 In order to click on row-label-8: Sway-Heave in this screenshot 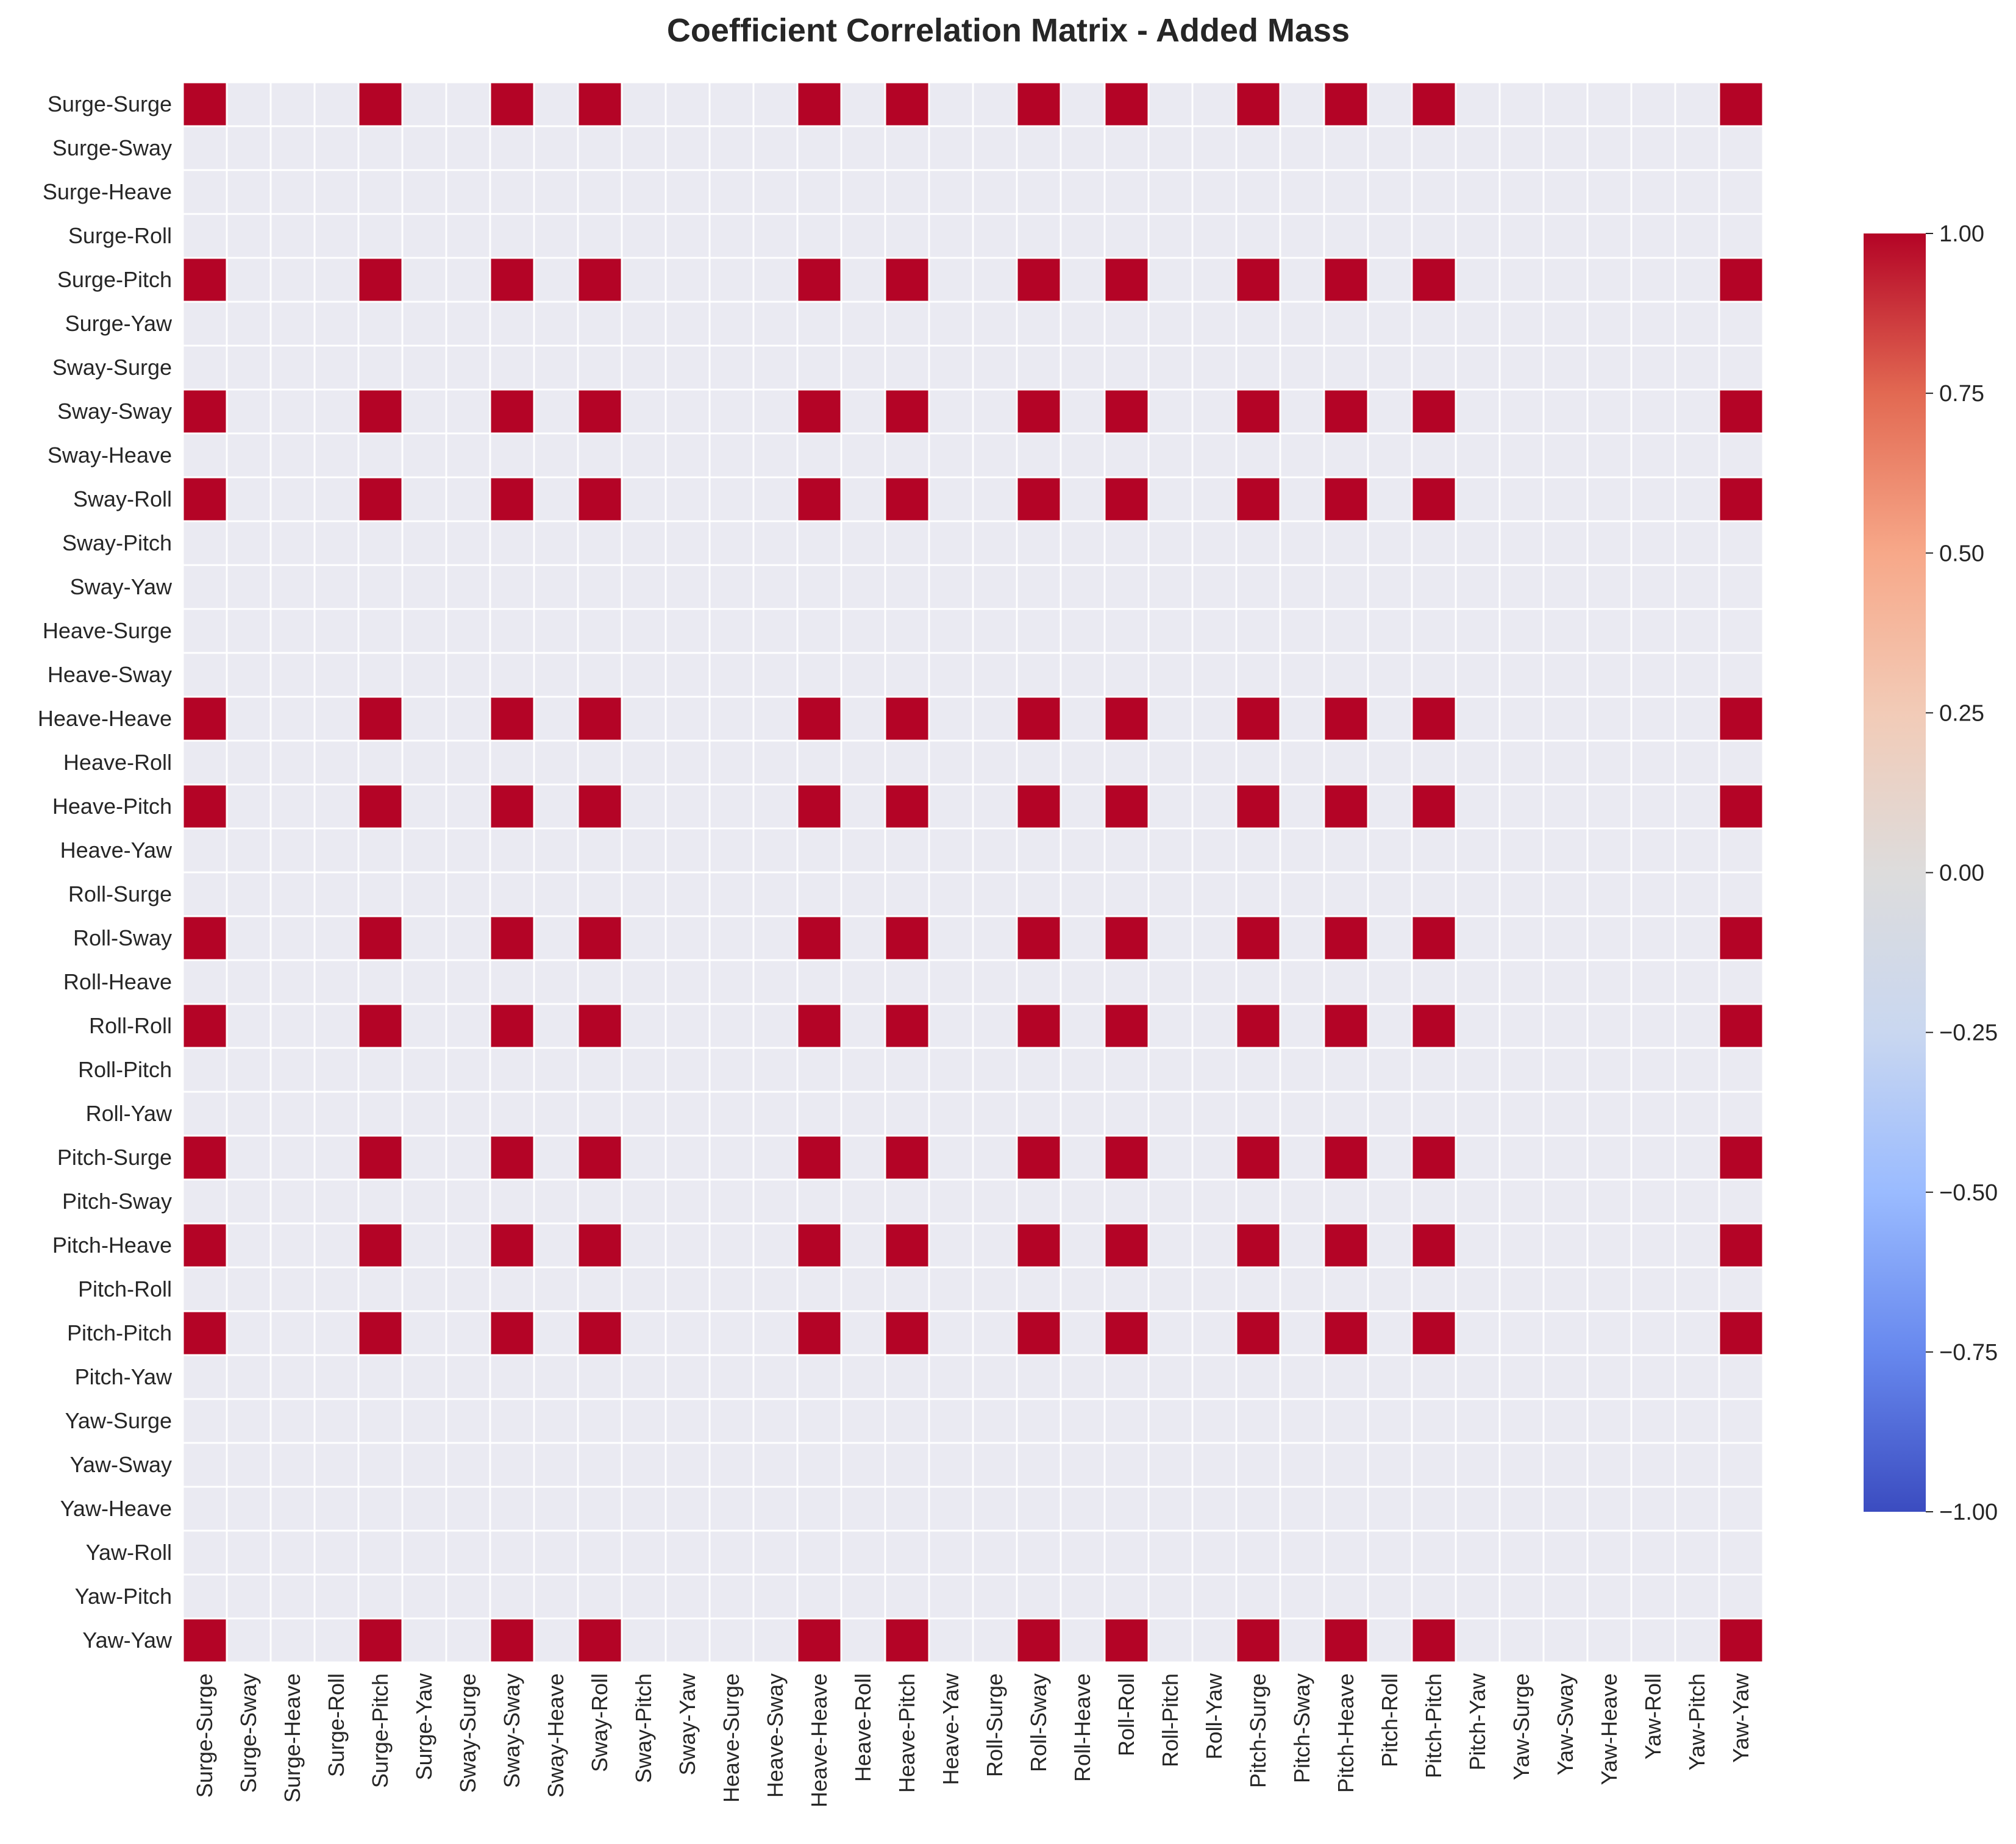, I will do `click(110, 455)`.